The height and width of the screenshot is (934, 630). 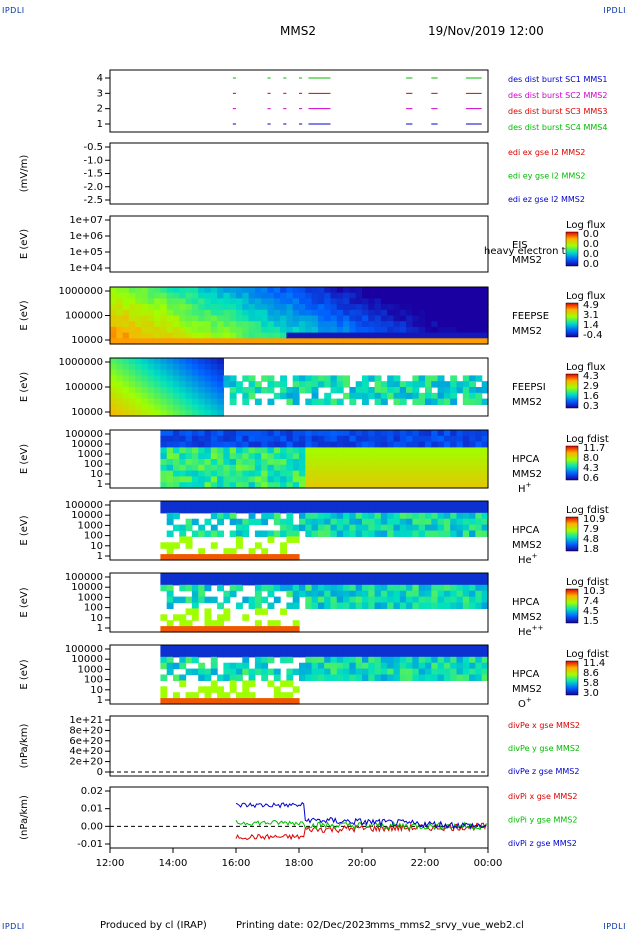 I want to click on colorbar-tick-label: 0.0, so click(x=591, y=264).